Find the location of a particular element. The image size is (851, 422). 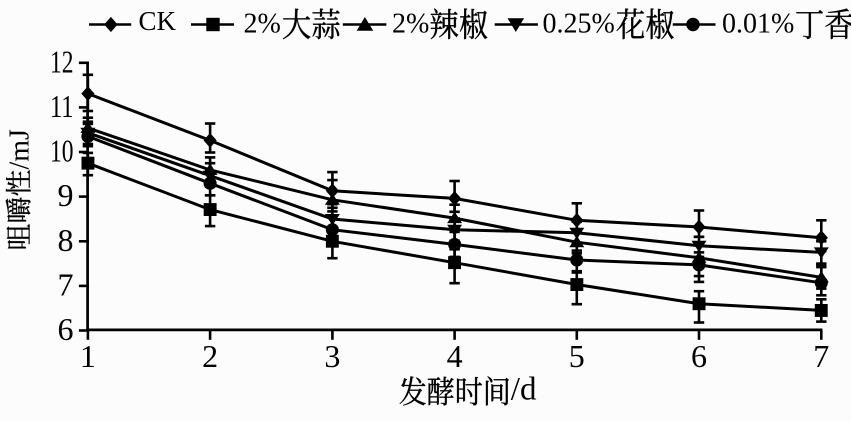

svg-text: 2 is located at coordinates (210, 356).